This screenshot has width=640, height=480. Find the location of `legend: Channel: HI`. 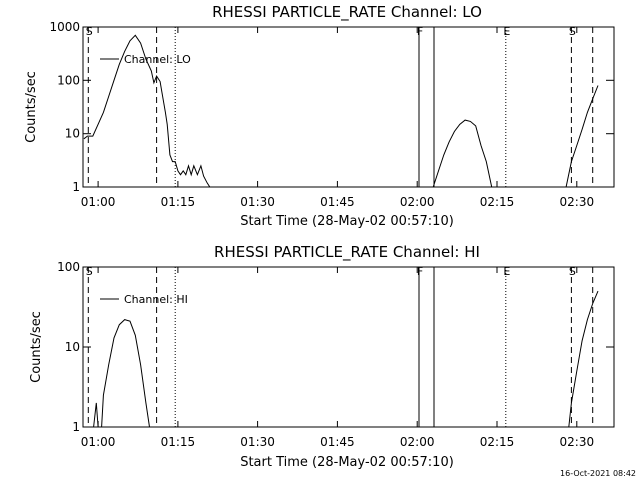

legend: Channel: HI is located at coordinates (144, 299).